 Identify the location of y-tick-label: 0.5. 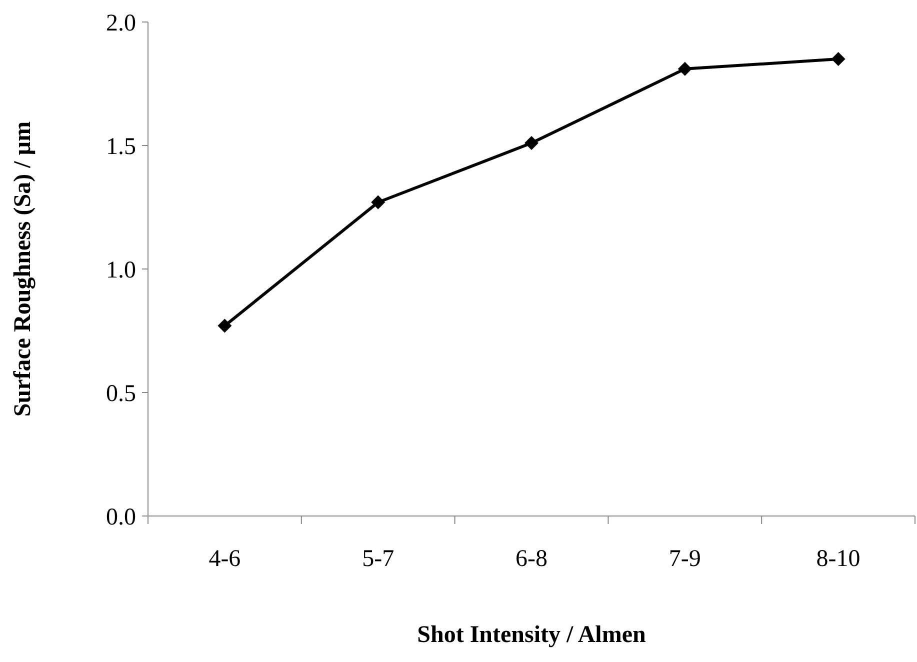
(121, 393).